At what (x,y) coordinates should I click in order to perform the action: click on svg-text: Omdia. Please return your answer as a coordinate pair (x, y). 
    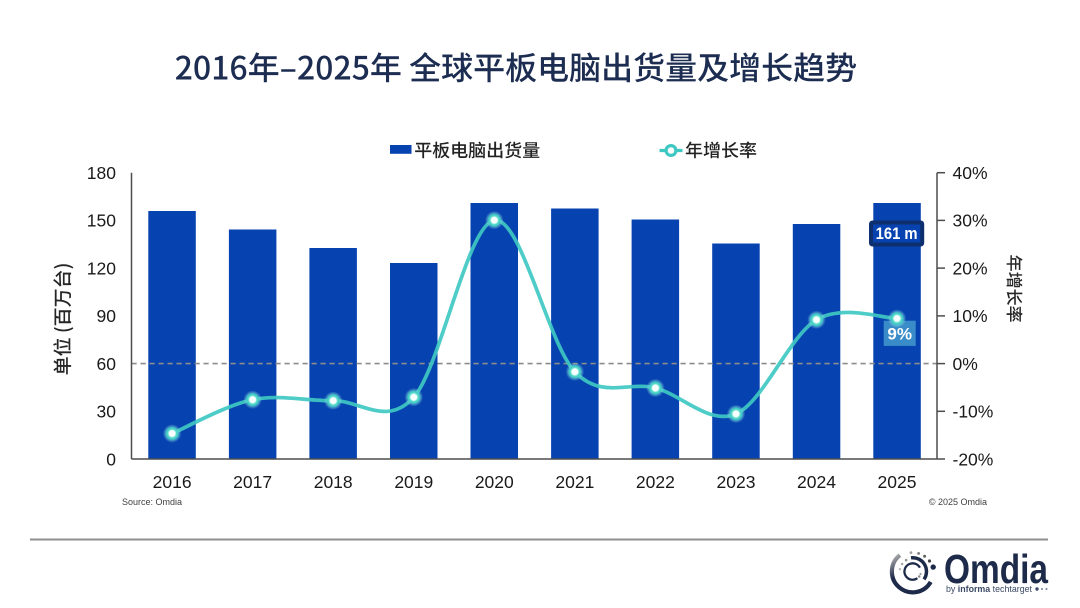
    Looking at the image, I should click on (996, 569).